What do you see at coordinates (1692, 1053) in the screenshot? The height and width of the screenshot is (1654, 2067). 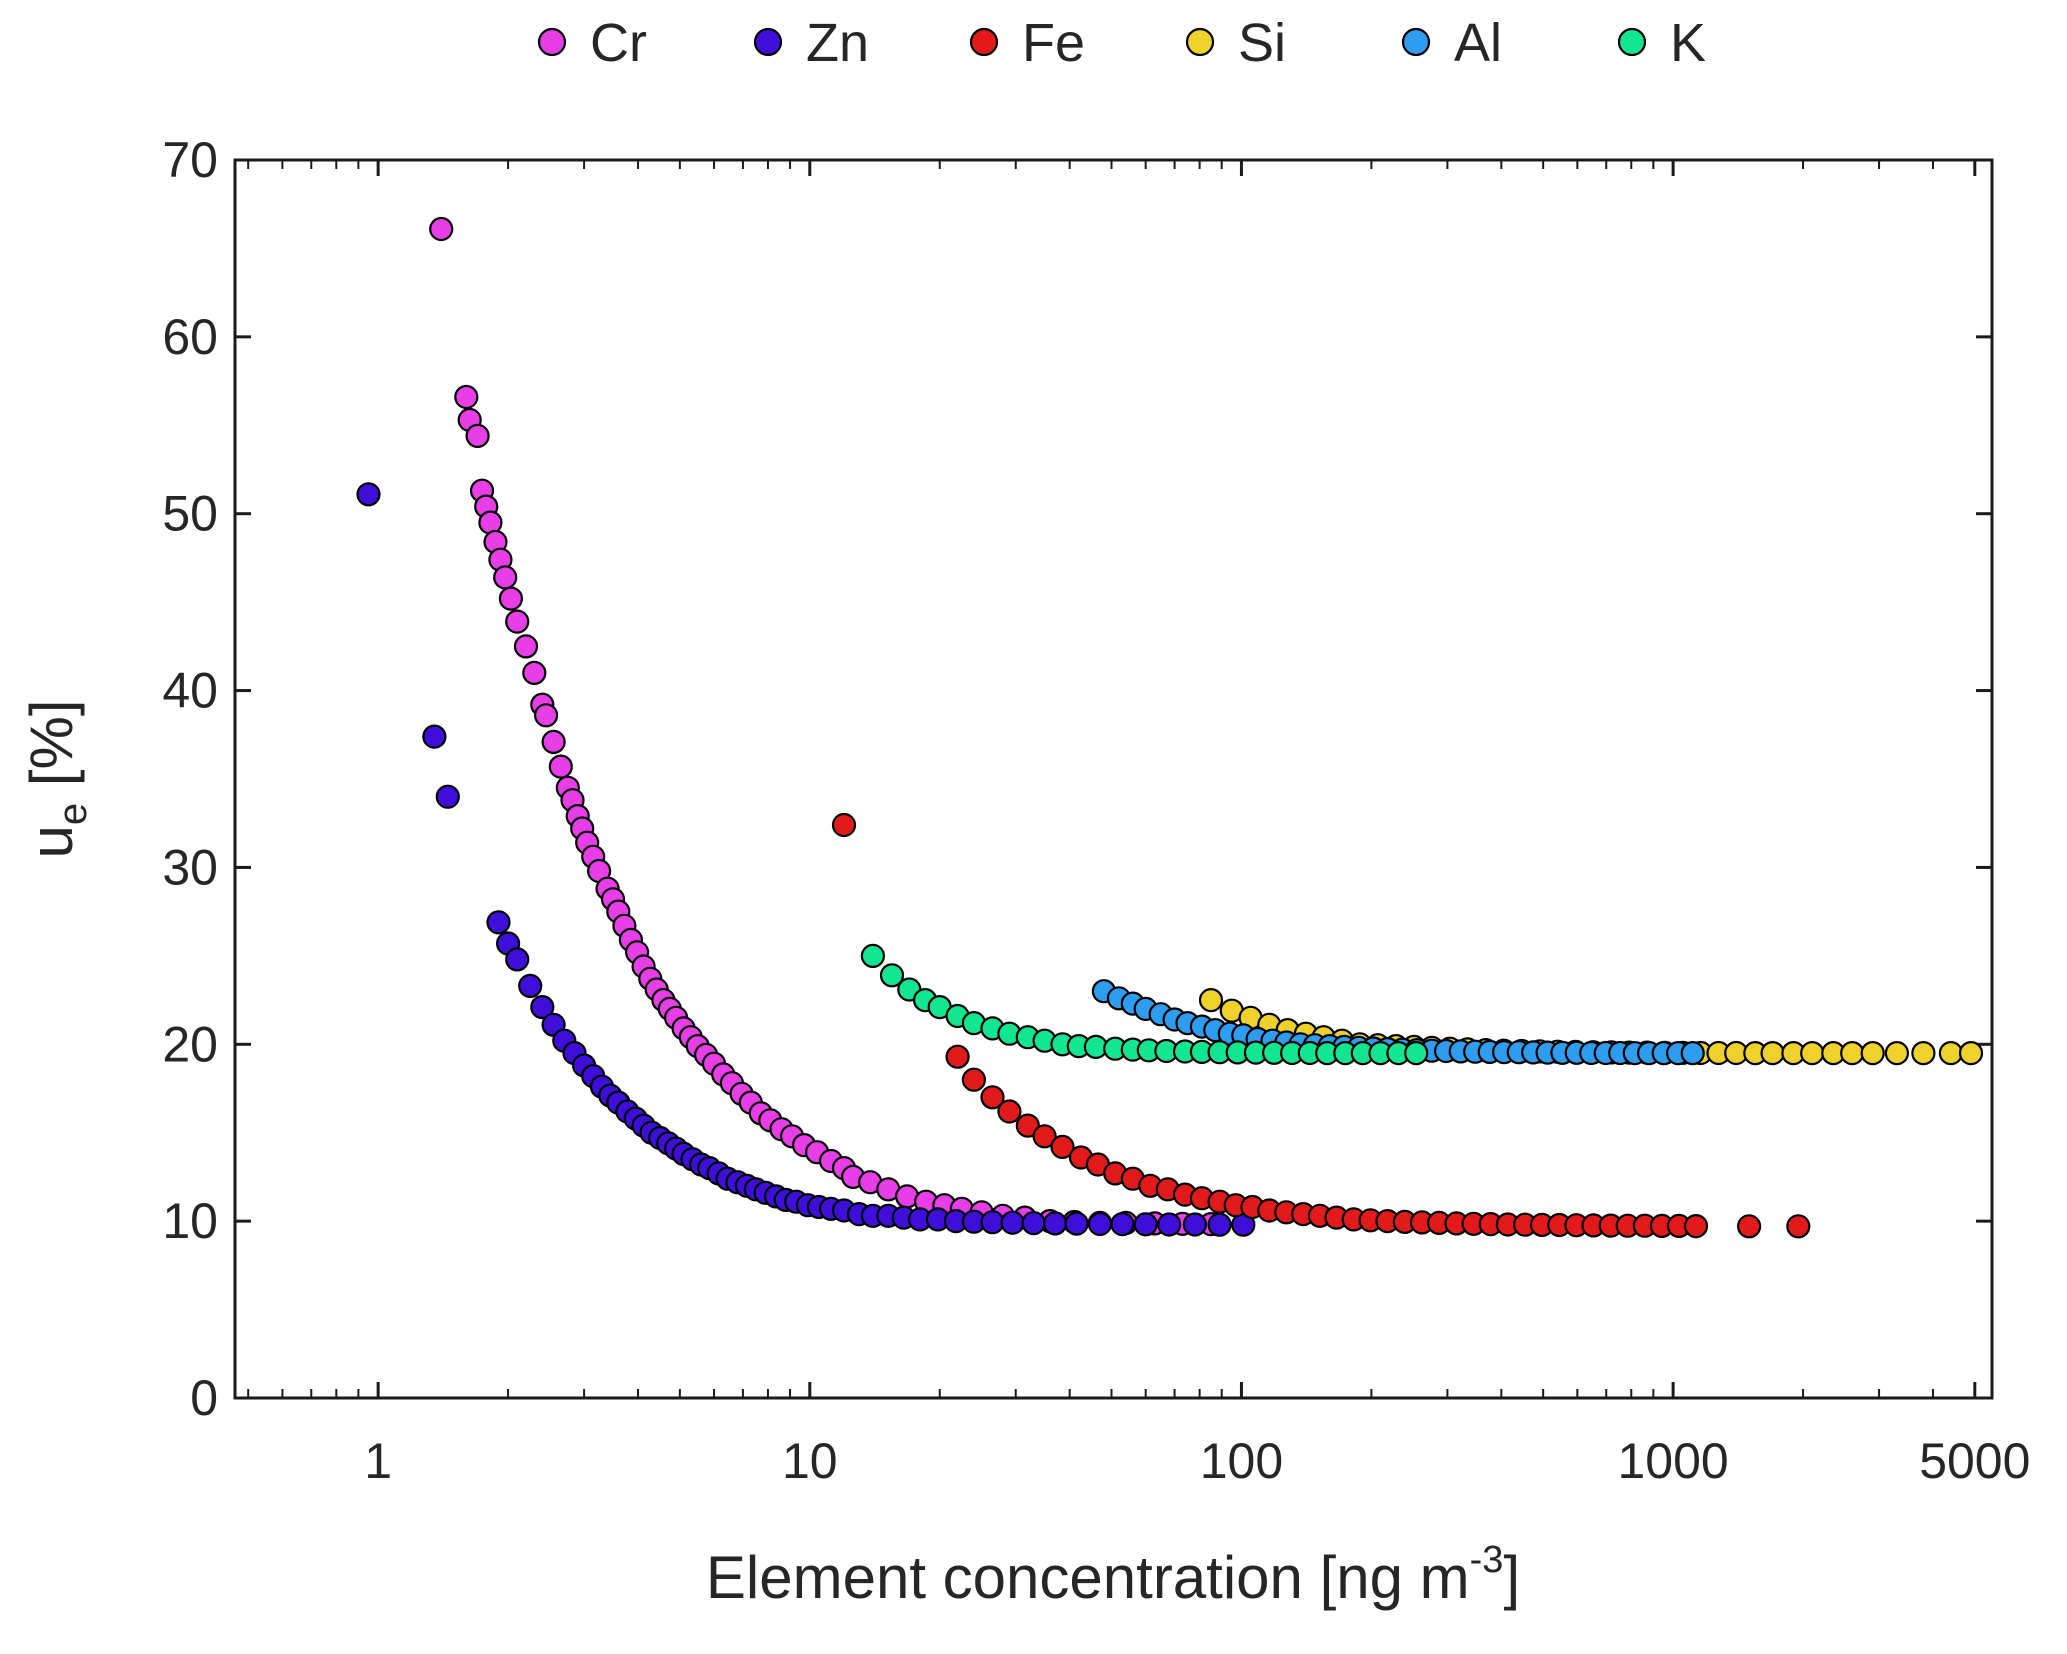 I see `point-Al` at bounding box center [1692, 1053].